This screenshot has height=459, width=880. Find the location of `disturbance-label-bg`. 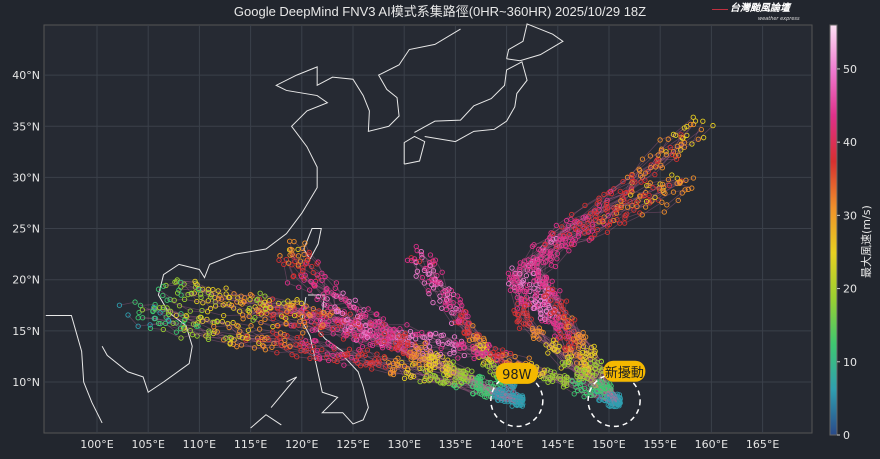

disturbance-label-bg is located at coordinates (624, 371).